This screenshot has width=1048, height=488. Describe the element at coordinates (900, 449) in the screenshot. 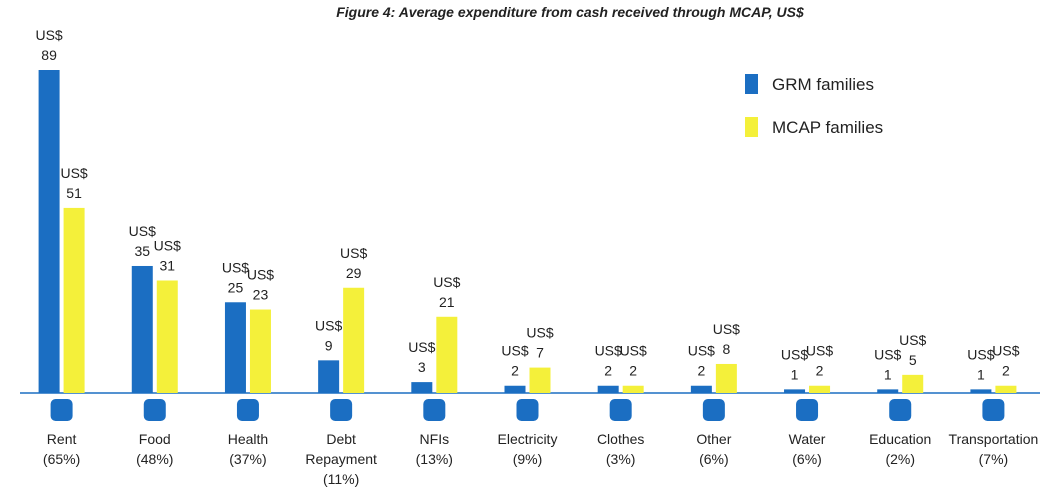

I see `x-tick-label: Education (2%)` at that location.